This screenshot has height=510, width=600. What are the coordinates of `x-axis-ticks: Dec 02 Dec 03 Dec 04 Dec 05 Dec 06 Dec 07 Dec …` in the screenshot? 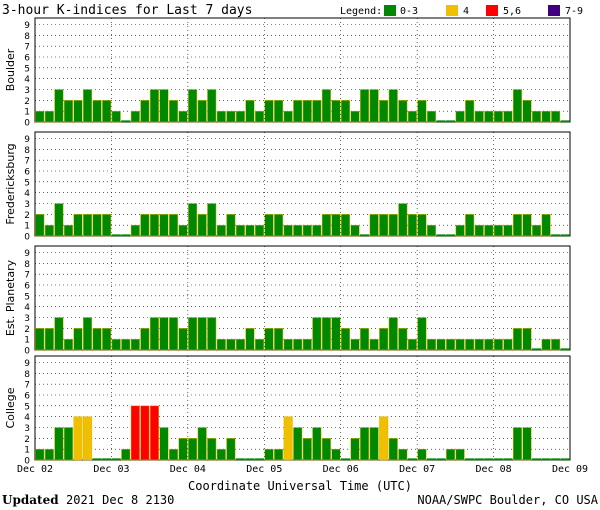 It's located at (302, 469).